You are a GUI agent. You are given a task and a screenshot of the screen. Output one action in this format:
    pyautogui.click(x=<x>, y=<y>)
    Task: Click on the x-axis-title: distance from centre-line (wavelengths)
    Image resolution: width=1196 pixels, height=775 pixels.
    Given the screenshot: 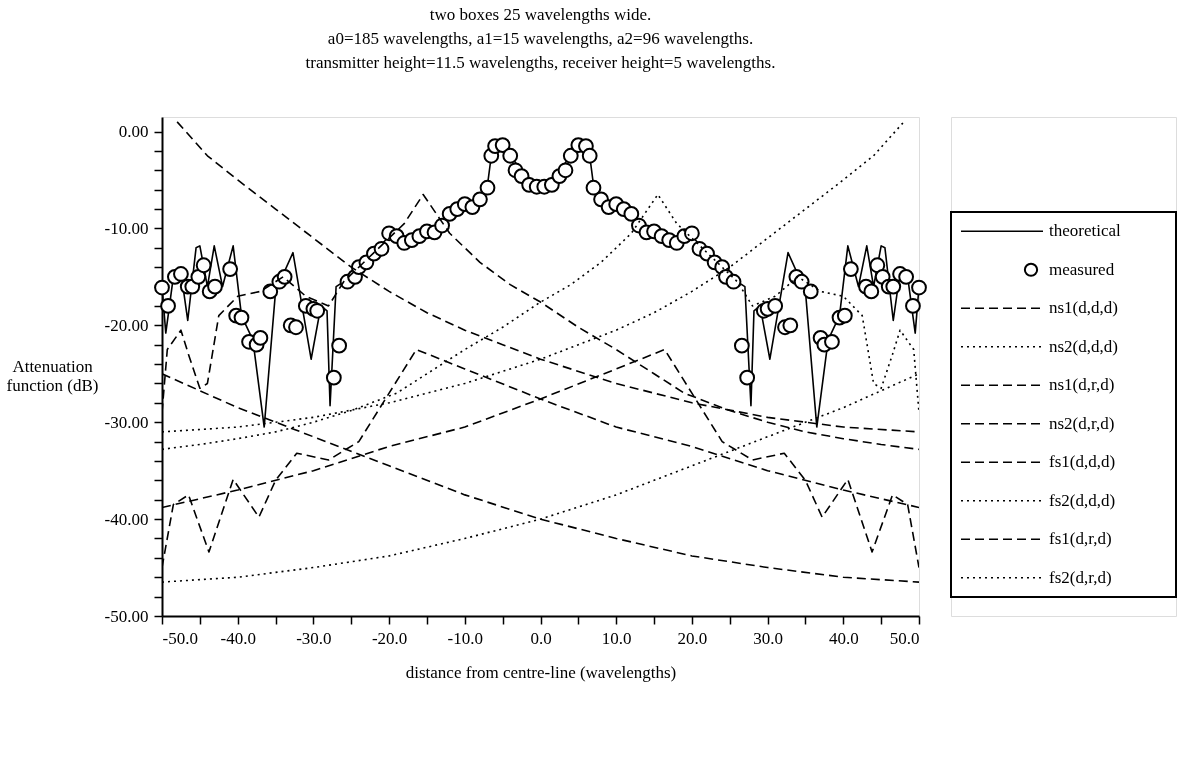 What is the action you would take?
    pyautogui.click(x=541, y=672)
    